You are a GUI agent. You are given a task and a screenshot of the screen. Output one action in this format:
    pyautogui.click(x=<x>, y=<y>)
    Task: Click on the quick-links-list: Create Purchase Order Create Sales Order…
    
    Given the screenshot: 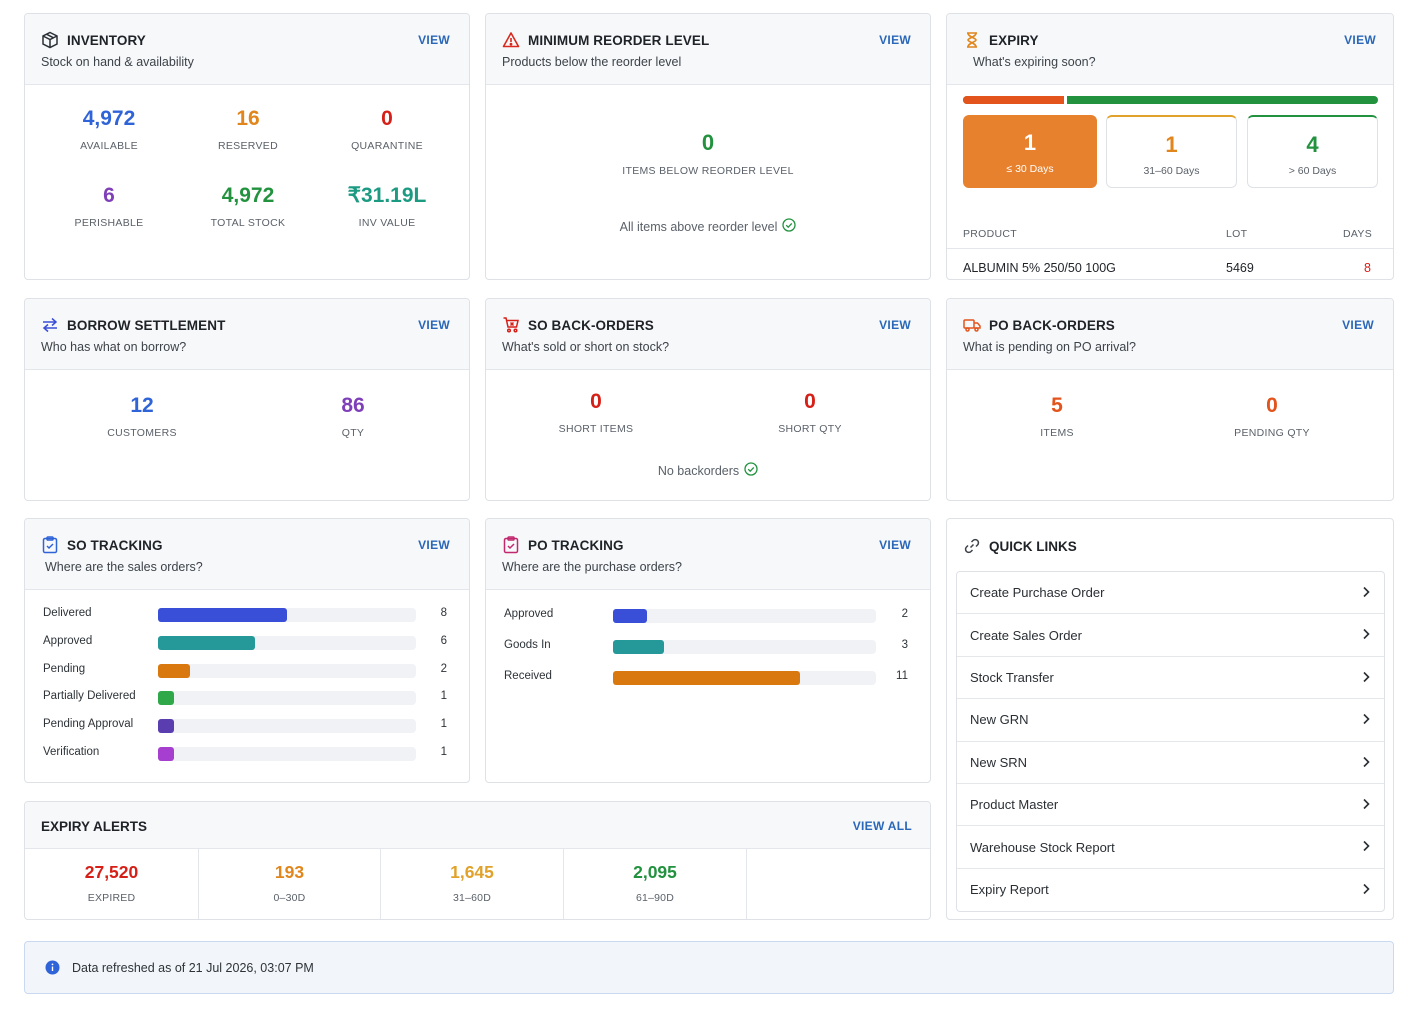 What is the action you would take?
    pyautogui.click(x=1170, y=742)
    